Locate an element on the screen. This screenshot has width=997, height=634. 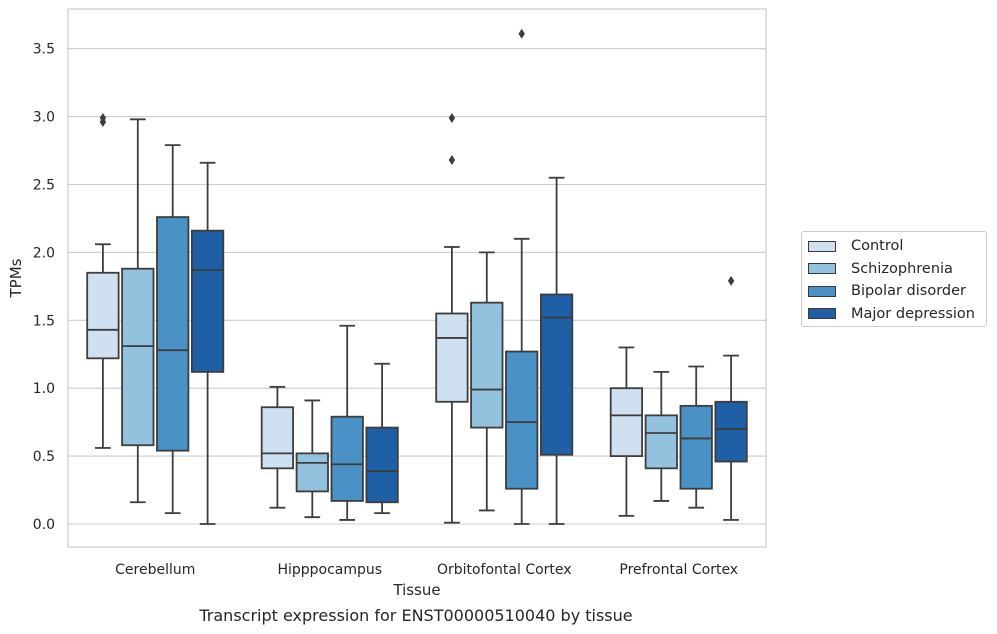
legend-item-control: Control is located at coordinates (897, 246).